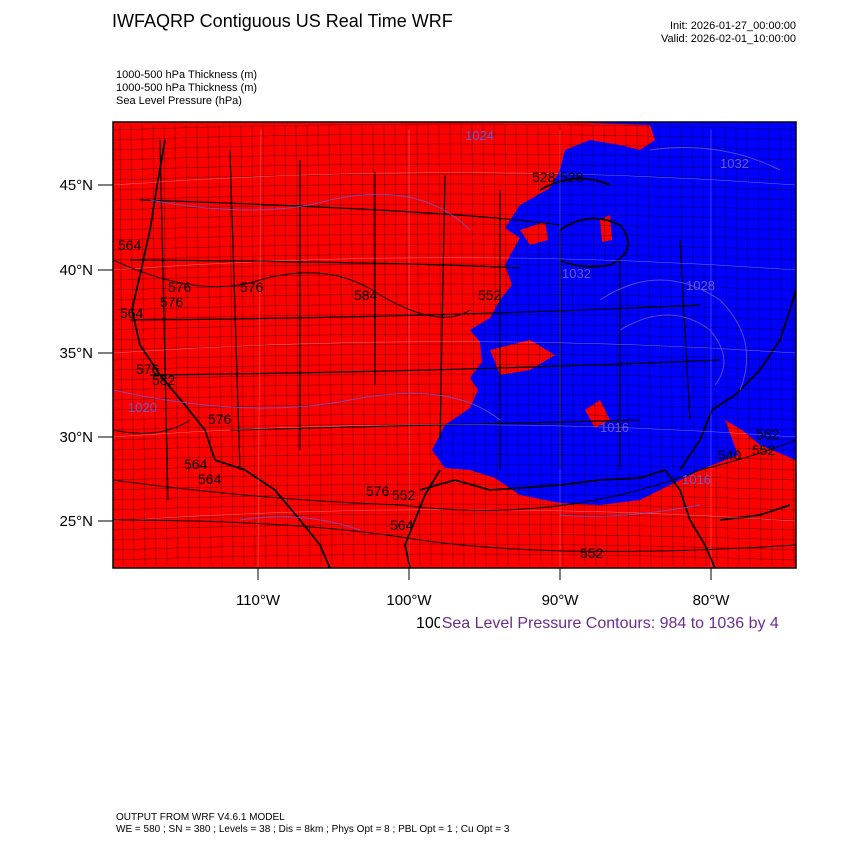 The width and height of the screenshot is (850, 850). Describe the element at coordinates (730, 455) in the screenshot. I see `thickness-label: 540` at that location.